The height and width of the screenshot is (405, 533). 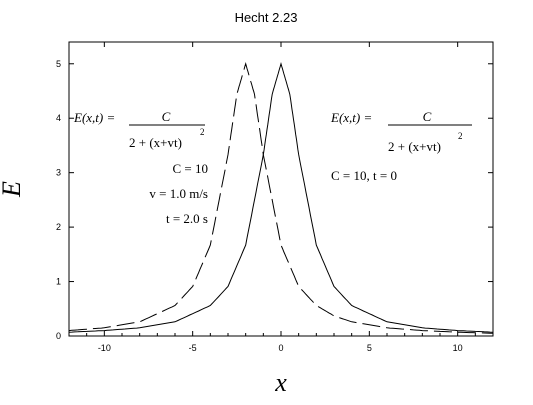 What do you see at coordinates (104, 348) in the screenshot?
I see `x-tick-label: -10` at bounding box center [104, 348].